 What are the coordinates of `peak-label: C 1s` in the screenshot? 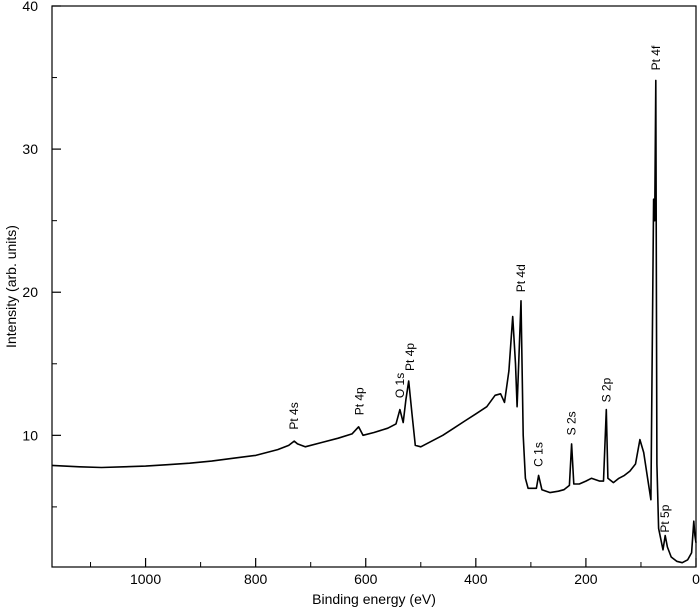 It's located at (539, 454).